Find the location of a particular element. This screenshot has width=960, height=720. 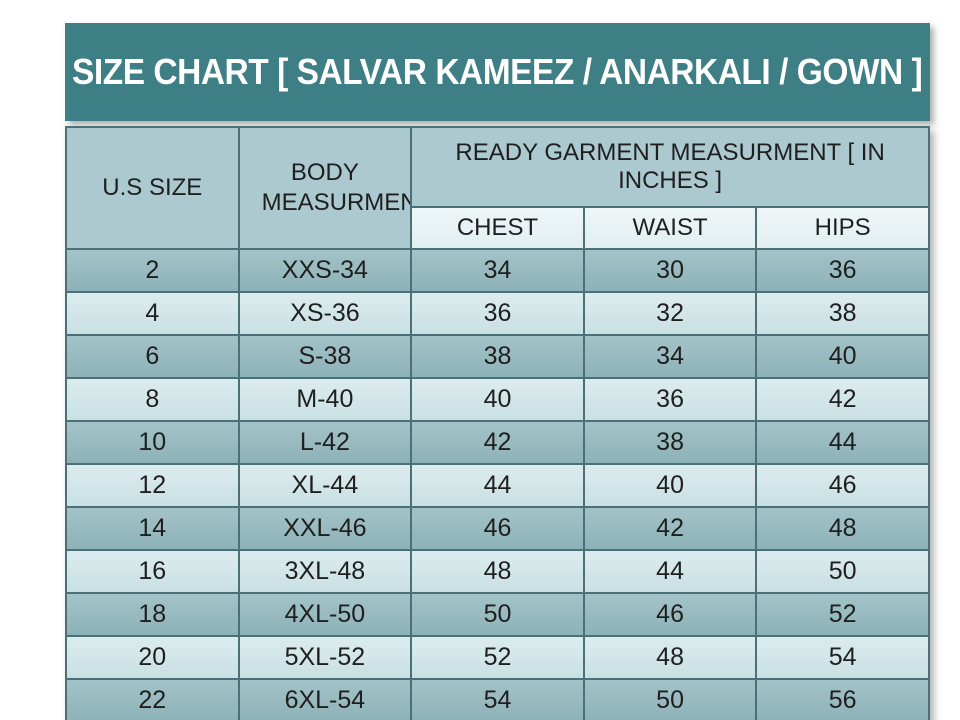

cell-body-measurement: 3XL-48 is located at coordinates (325, 571).